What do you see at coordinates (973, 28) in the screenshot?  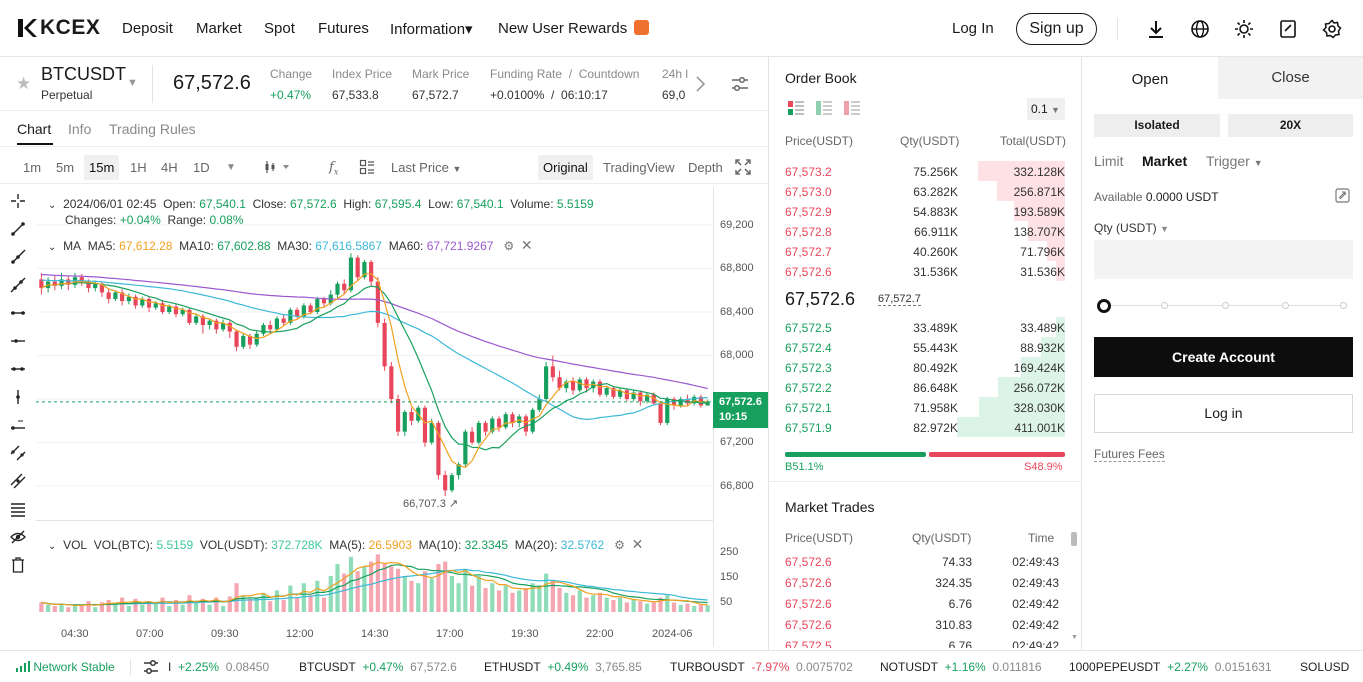 I see `login-link: Log In` at bounding box center [973, 28].